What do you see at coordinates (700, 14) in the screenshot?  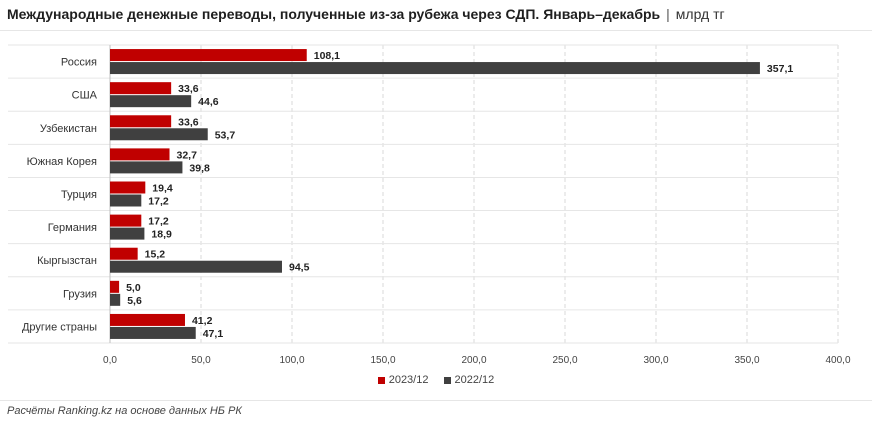 I see `unit-label: млрд тг` at bounding box center [700, 14].